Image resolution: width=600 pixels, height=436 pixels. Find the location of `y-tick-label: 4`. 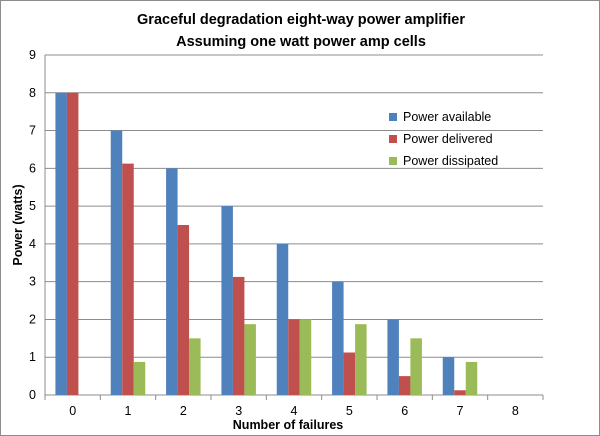

y-tick-label: 4 is located at coordinates (32, 244).